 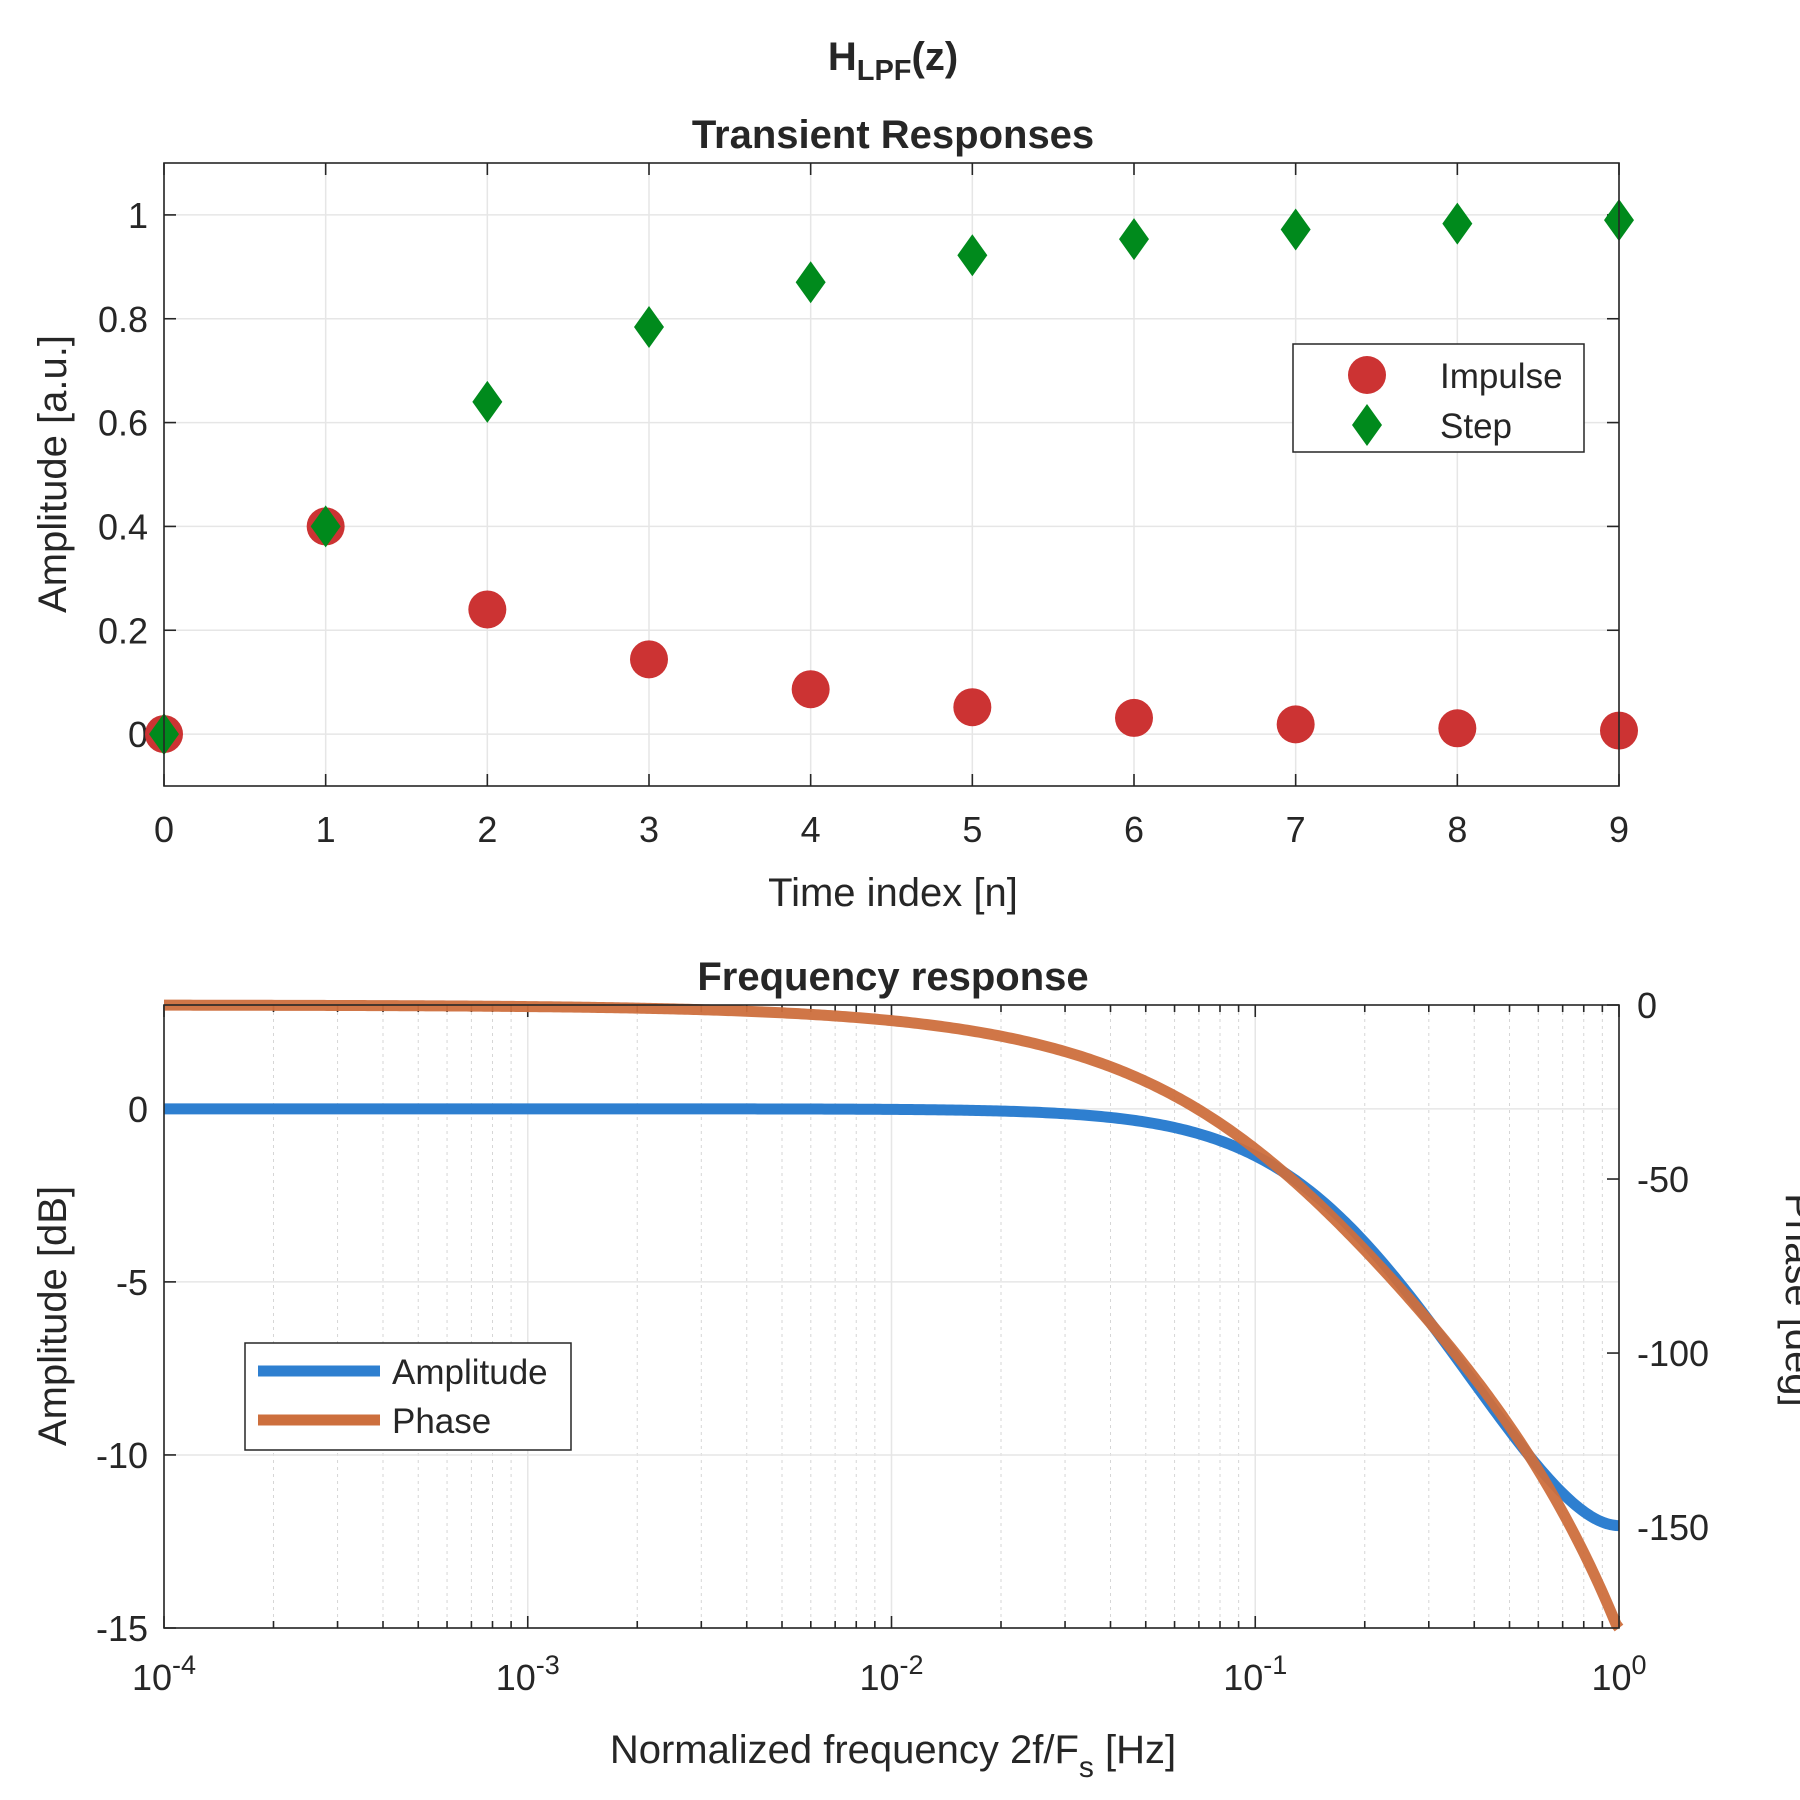 What do you see at coordinates (972, 829) in the screenshot?
I see `transient-xtick-label: 5` at bounding box center [972, 829].